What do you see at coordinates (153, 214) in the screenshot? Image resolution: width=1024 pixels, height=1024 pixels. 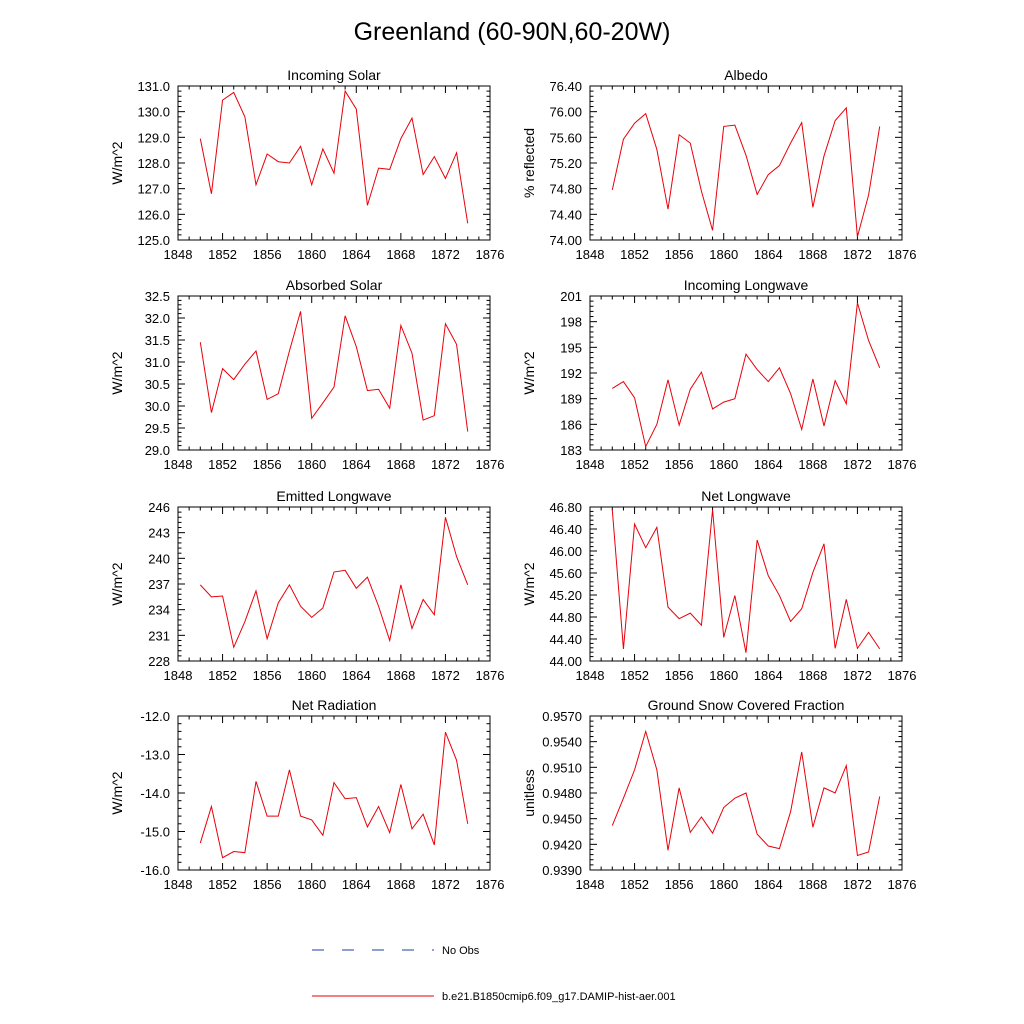 I see `y-tick-label: 126.0` at bounding box center [153, 214].